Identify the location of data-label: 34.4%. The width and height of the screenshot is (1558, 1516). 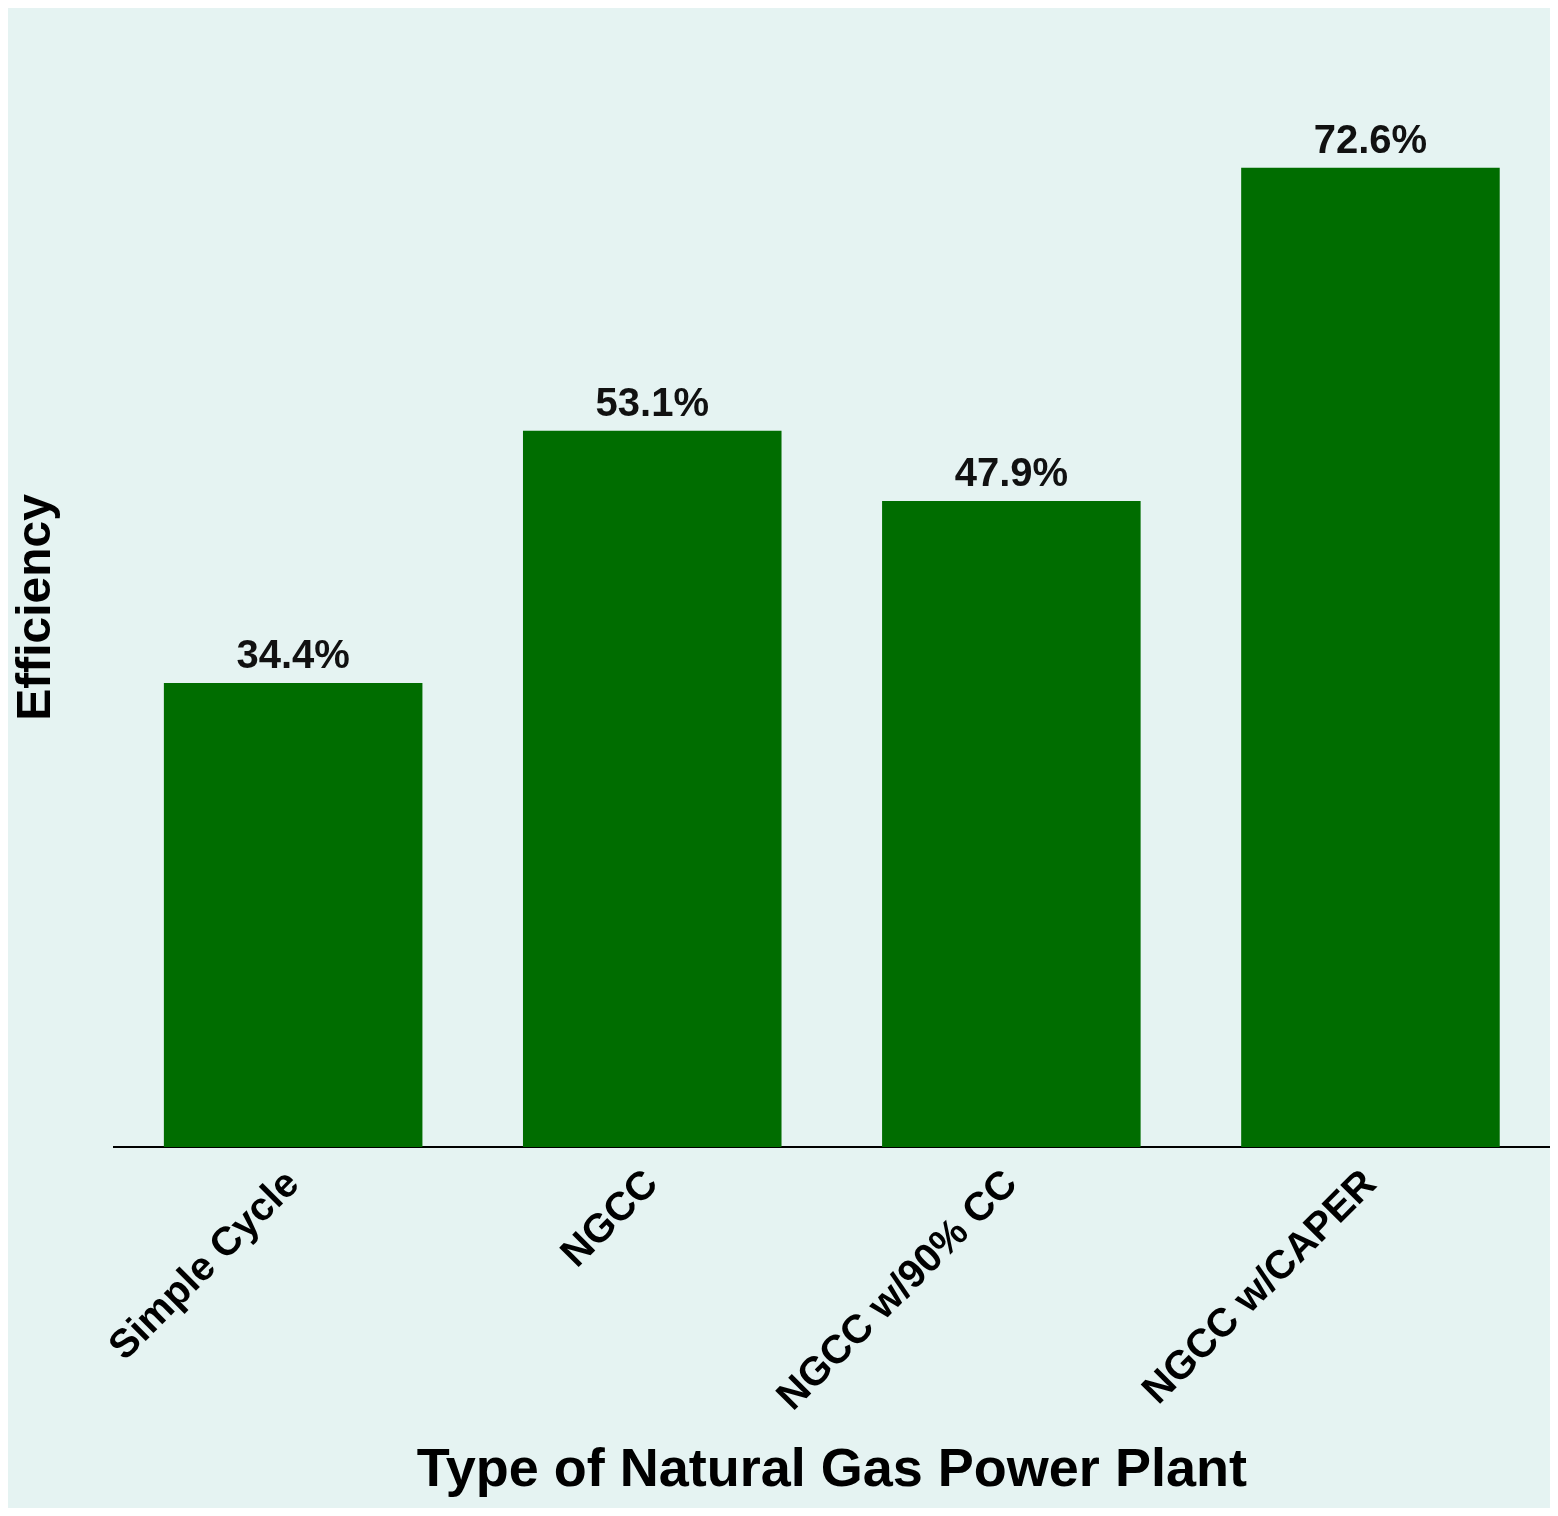
(293, 654).